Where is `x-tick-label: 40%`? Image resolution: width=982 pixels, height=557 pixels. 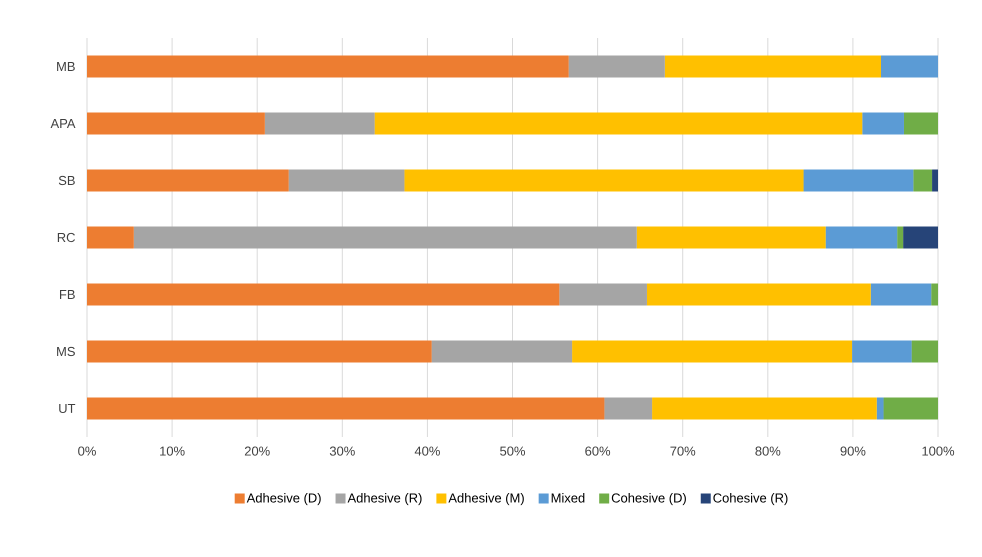 x-tick-label: 40% is located at coordinates (427, 451).